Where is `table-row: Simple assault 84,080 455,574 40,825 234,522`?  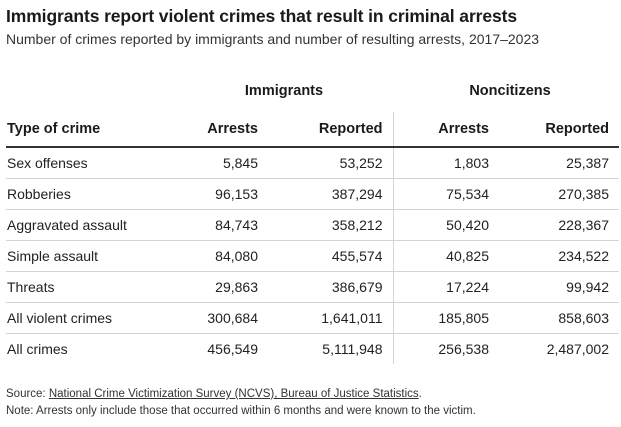
table-row: Simple assault 84,080 455,574 40,825 234,522 is located at coordinates (312, 256).